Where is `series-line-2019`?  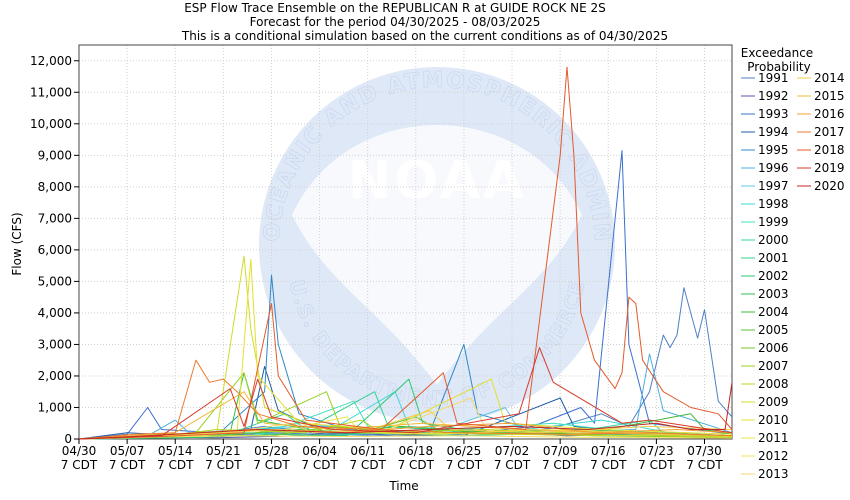 series-line-2019 is located at coordinates (405, 393).